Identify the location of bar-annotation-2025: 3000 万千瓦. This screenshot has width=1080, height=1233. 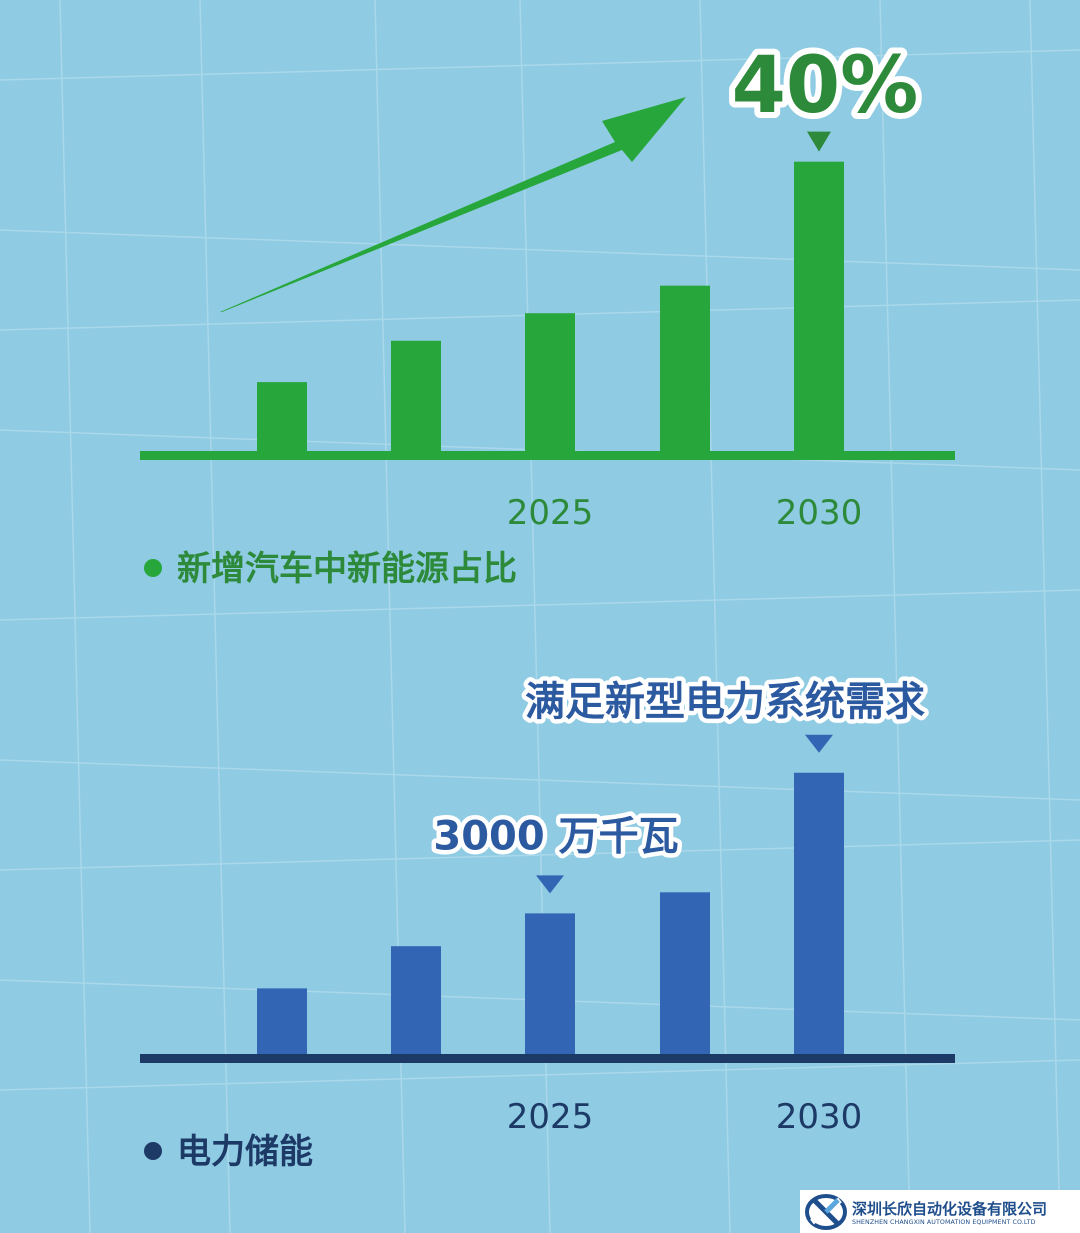
(555, 836).